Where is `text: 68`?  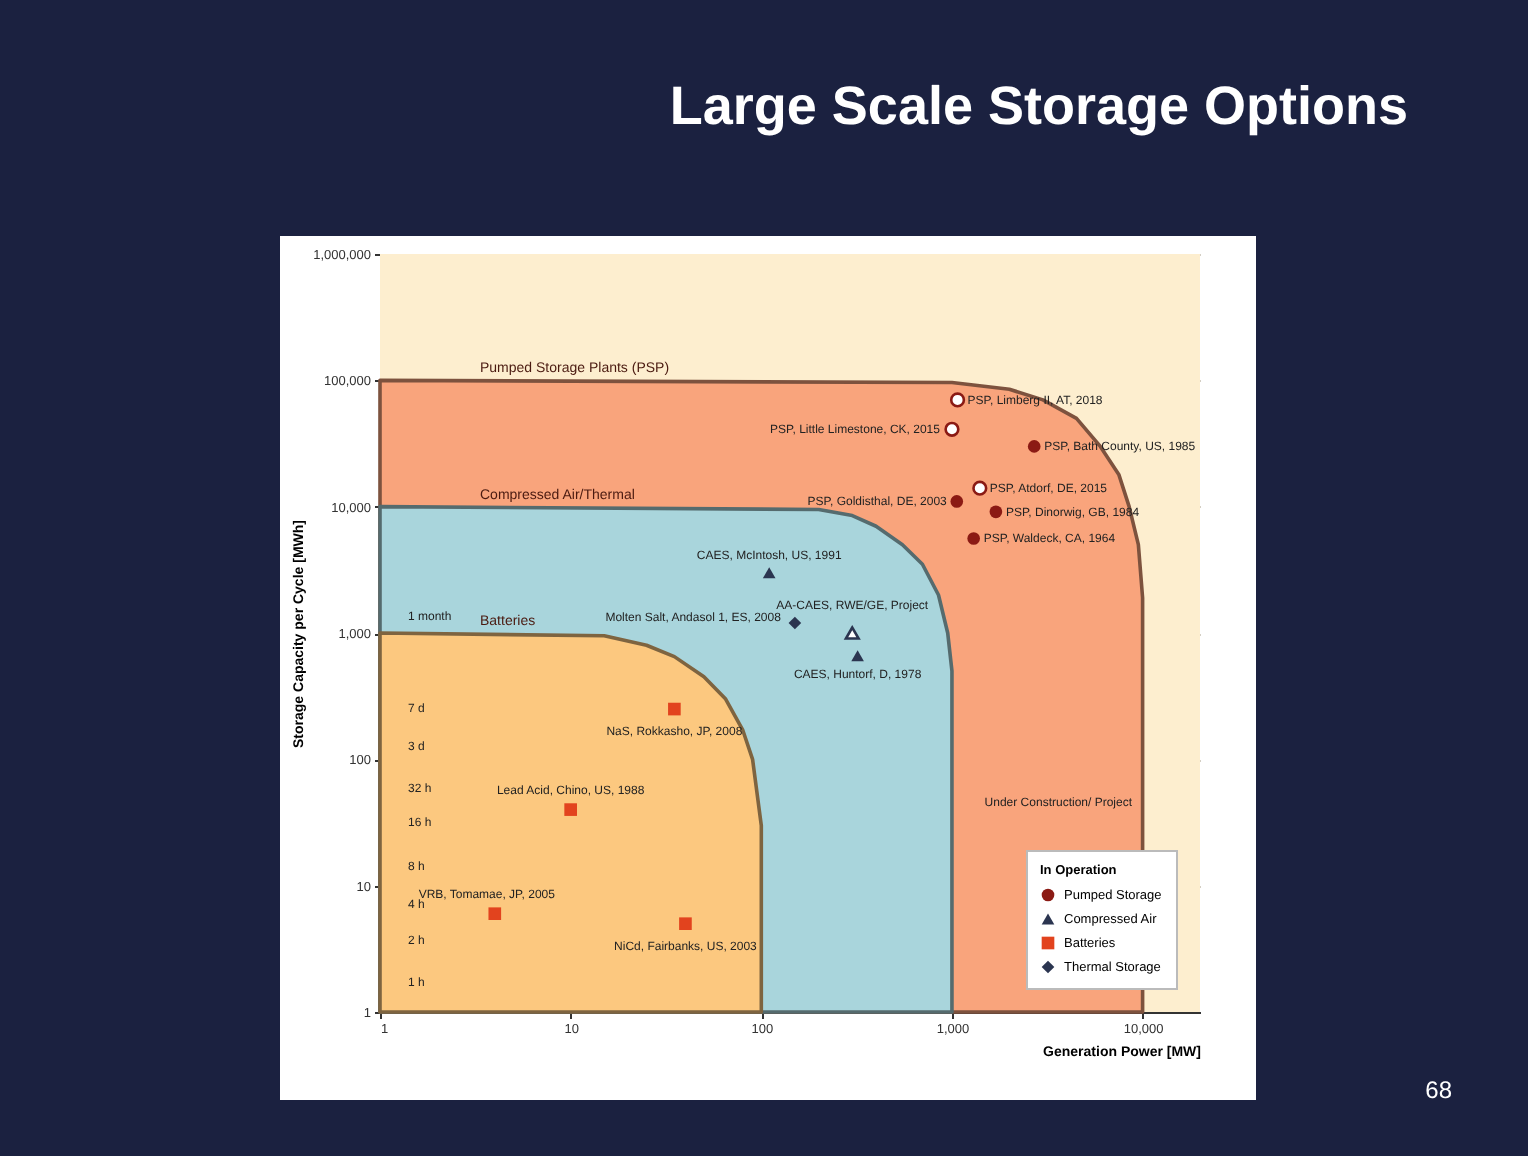 text: 68 is located at coordinates (1438, 1090).